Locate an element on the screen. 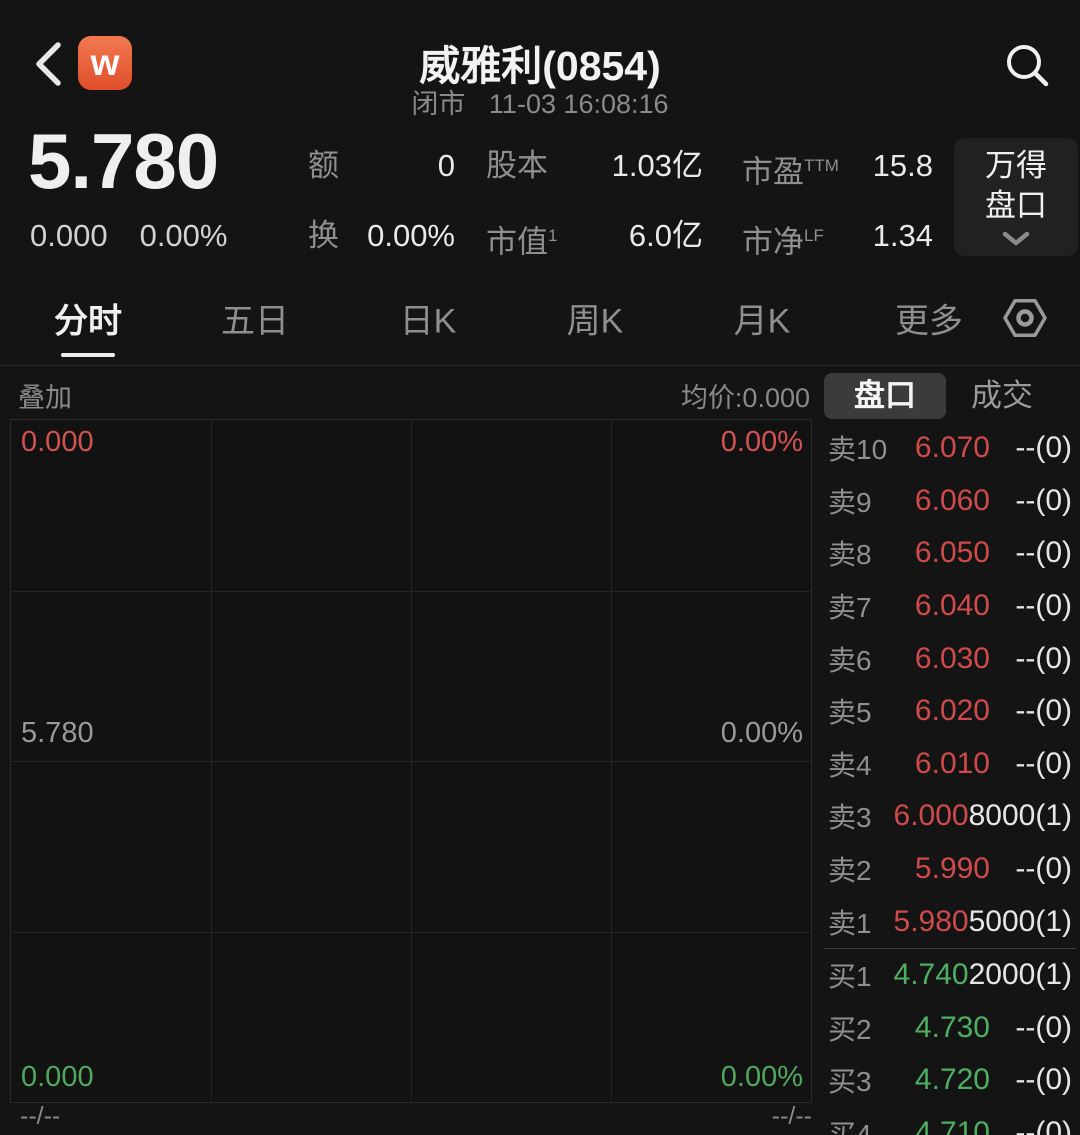  ask-row: 卖1 5.980 5000(1) is located at coordinates (950, 921).